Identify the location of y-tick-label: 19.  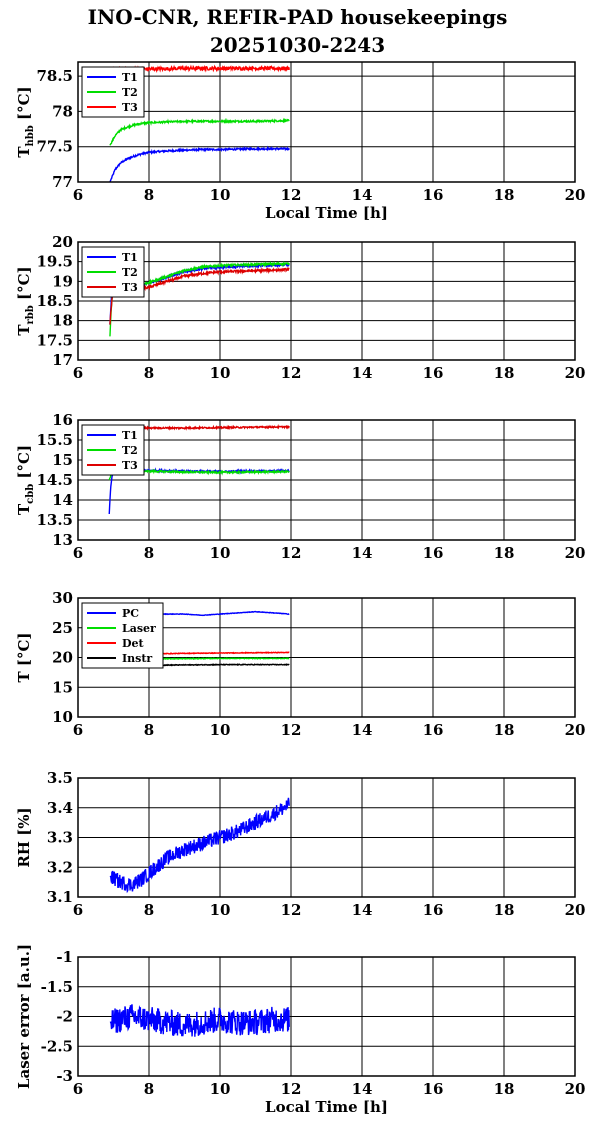
(62, 281).